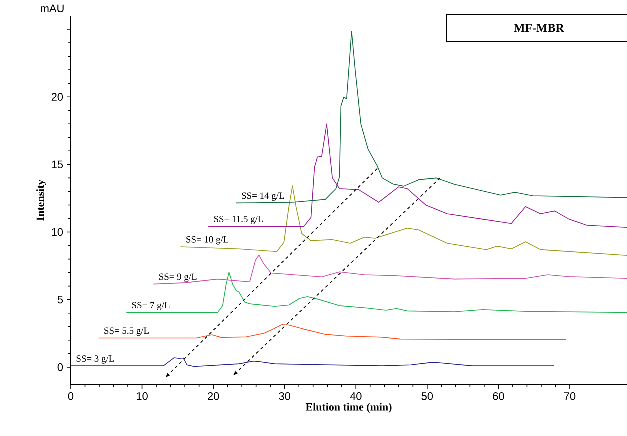 The image size is (627, 436). Describe the element at coordinates (570, 396) in the screenshot. I see `x-tick-label: 70` at that location.